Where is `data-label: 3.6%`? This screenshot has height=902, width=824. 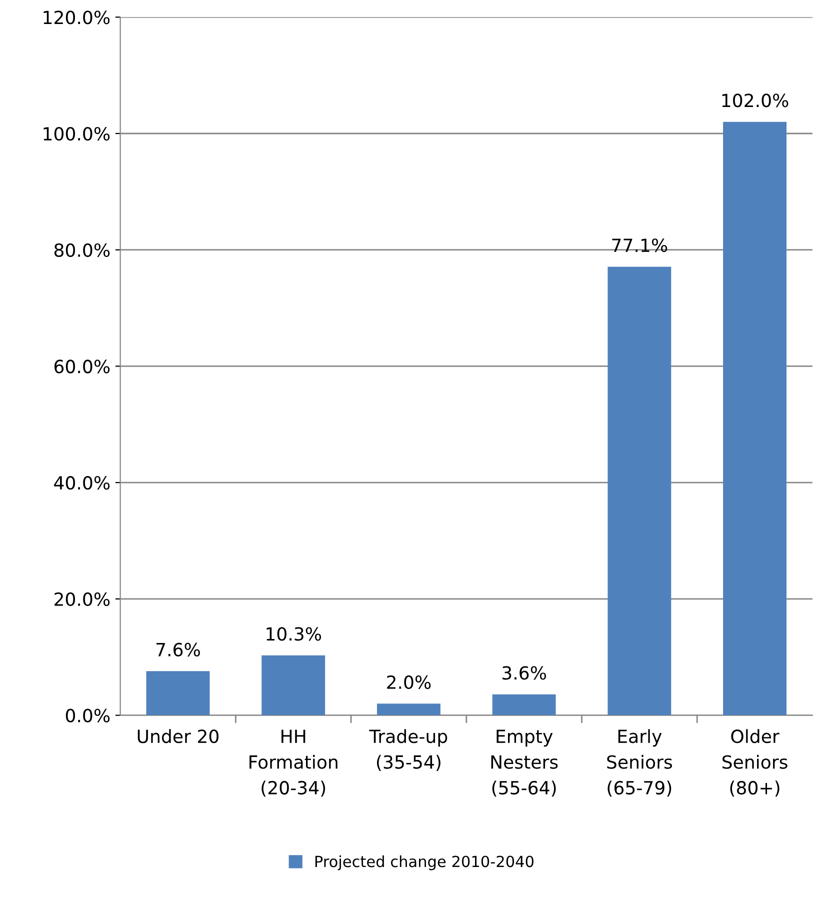 data-label: 3.6% is located at coordinates (524, 673).